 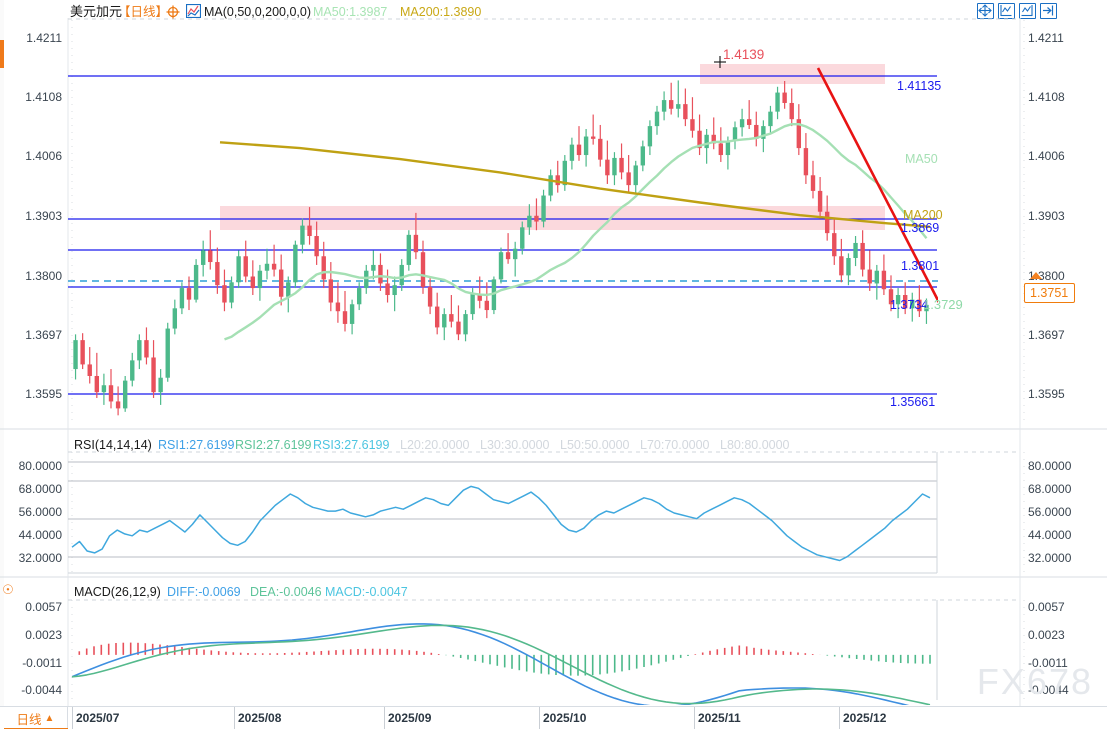 I want to click on axis-left-tick: 1.3595, so click(x=43, y=394).